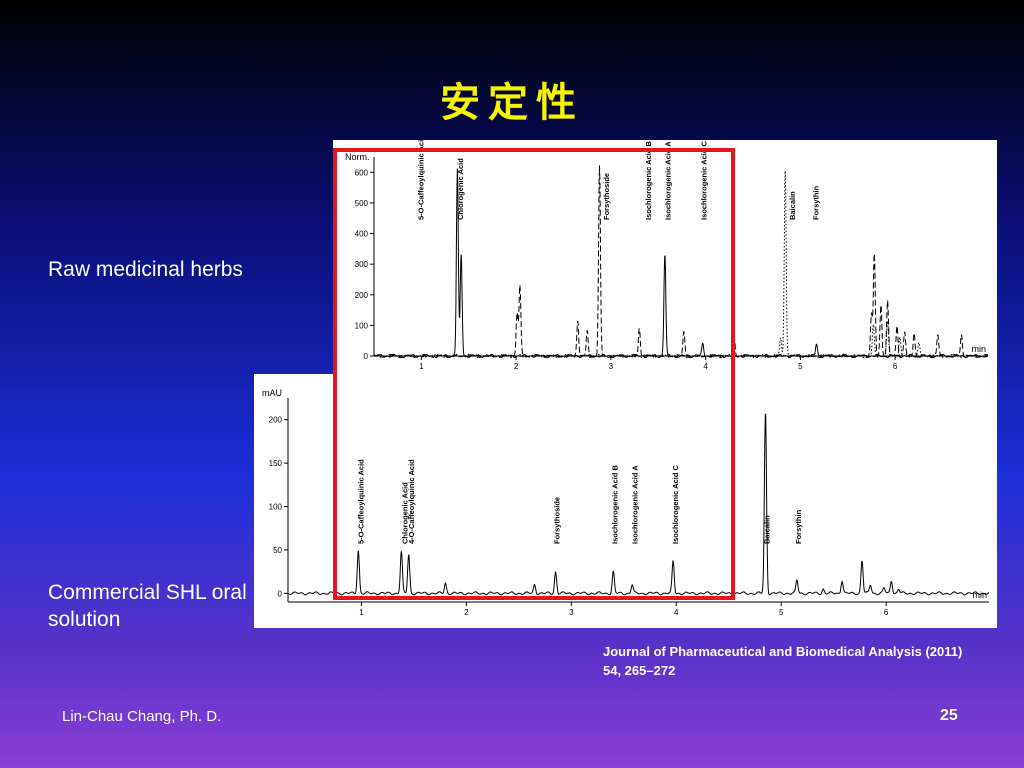  What do you see at coordinates (362, 172) in the screenshot?
I see `y-tick-label: 600` at bounding box center [362, 172].